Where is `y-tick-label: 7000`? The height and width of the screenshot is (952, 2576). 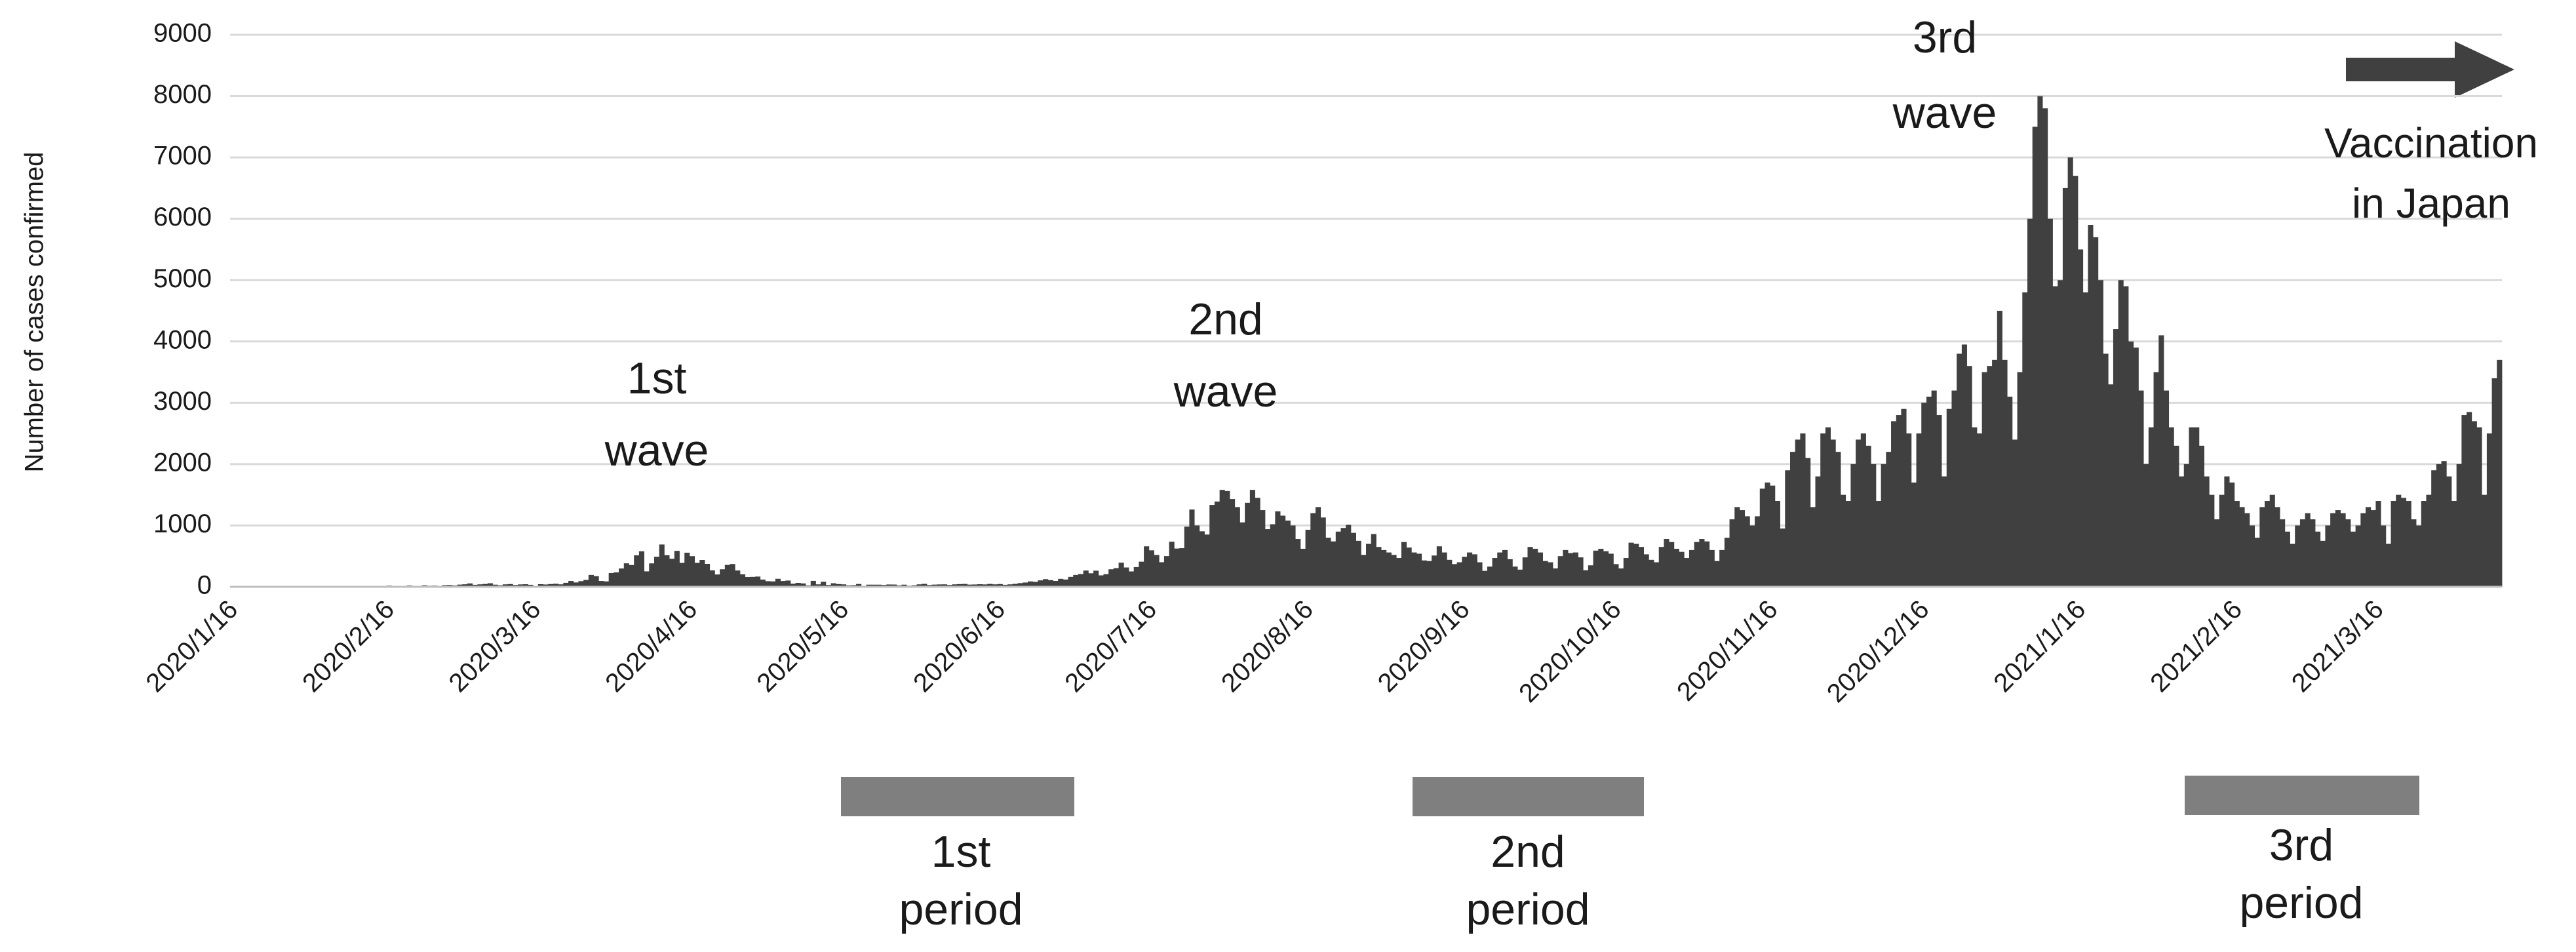
y-tick-label: 7000 is located at coordinates (182, 156).